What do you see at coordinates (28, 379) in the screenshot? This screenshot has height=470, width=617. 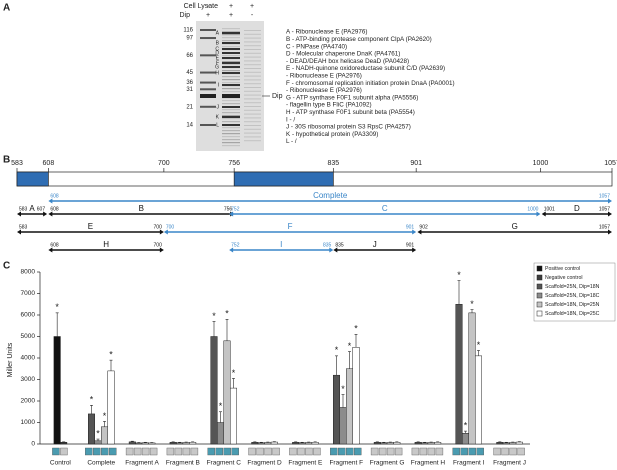 I see `y-tick-label: 3000` at bounding box center [28, 379].